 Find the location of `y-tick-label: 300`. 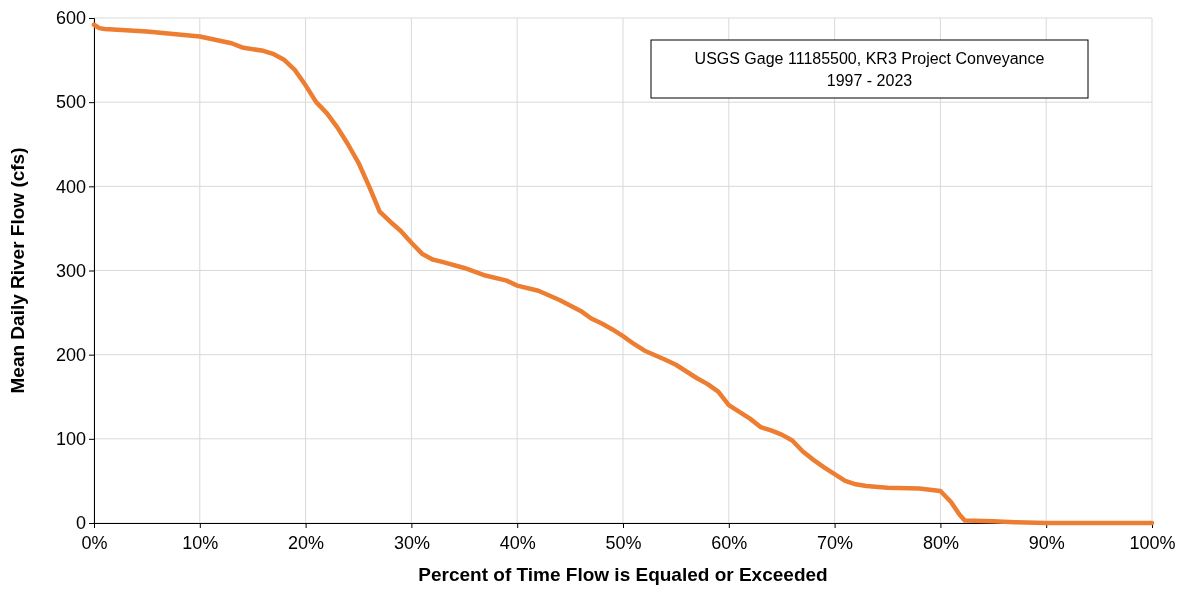

y-tick-label: 300 is located at coordinates (70, 270).